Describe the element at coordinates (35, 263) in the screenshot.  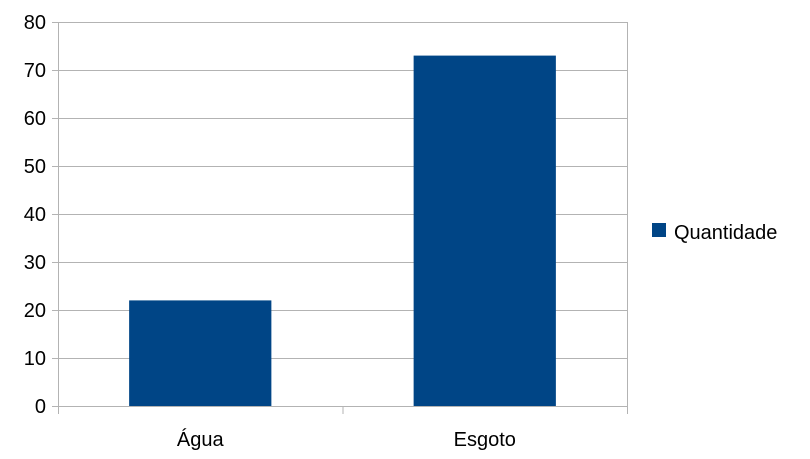
I see `y-tick-label: 30` at that location.